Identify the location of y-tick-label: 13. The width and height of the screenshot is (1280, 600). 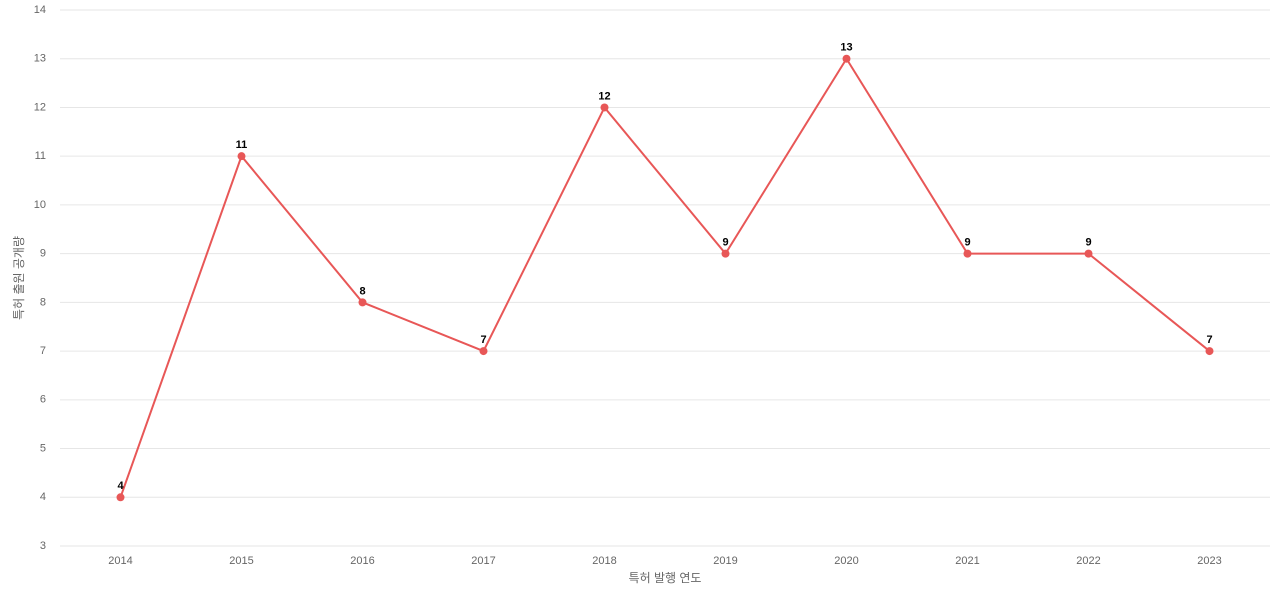
(40, 59).